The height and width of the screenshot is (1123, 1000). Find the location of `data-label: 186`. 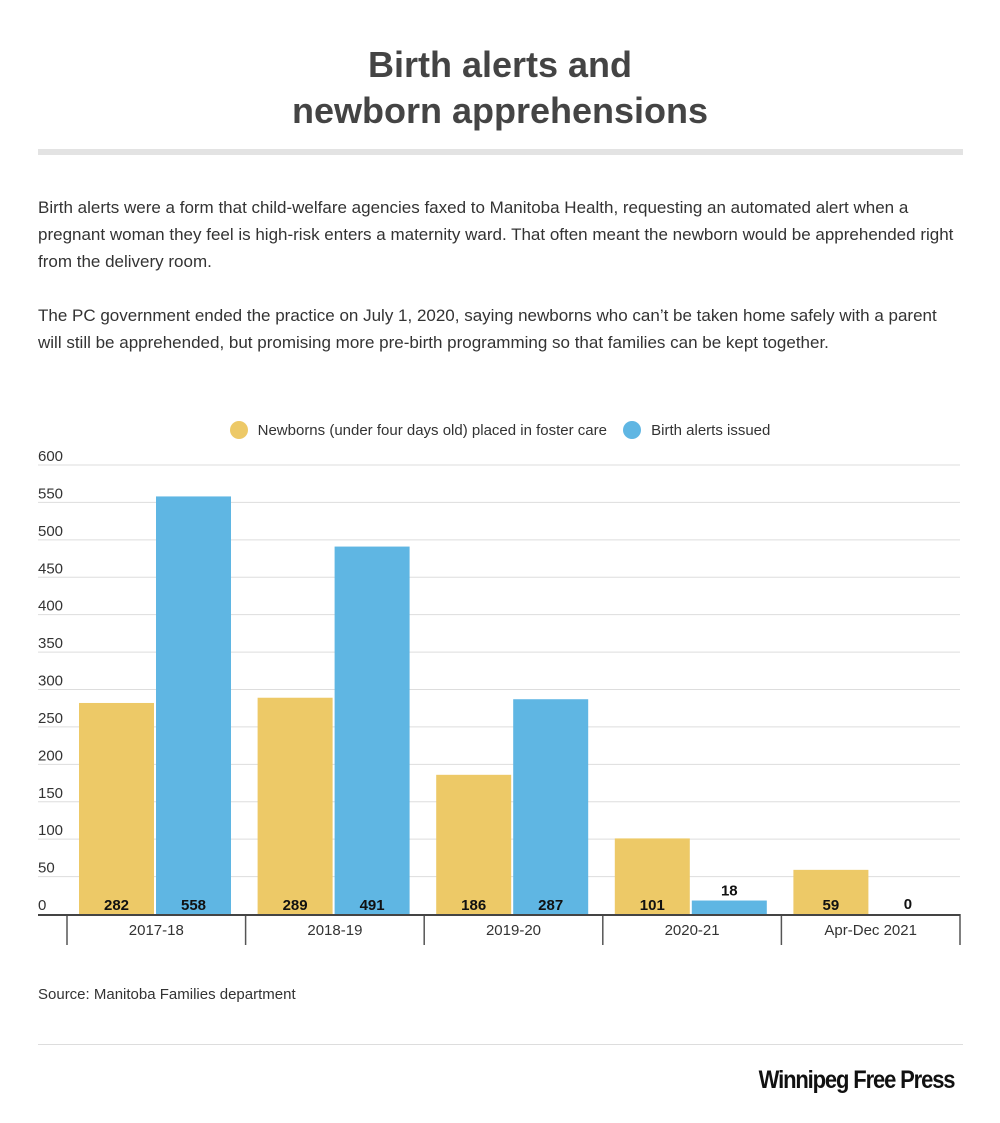

data-label: 186 is located at coordinates (473, 905).